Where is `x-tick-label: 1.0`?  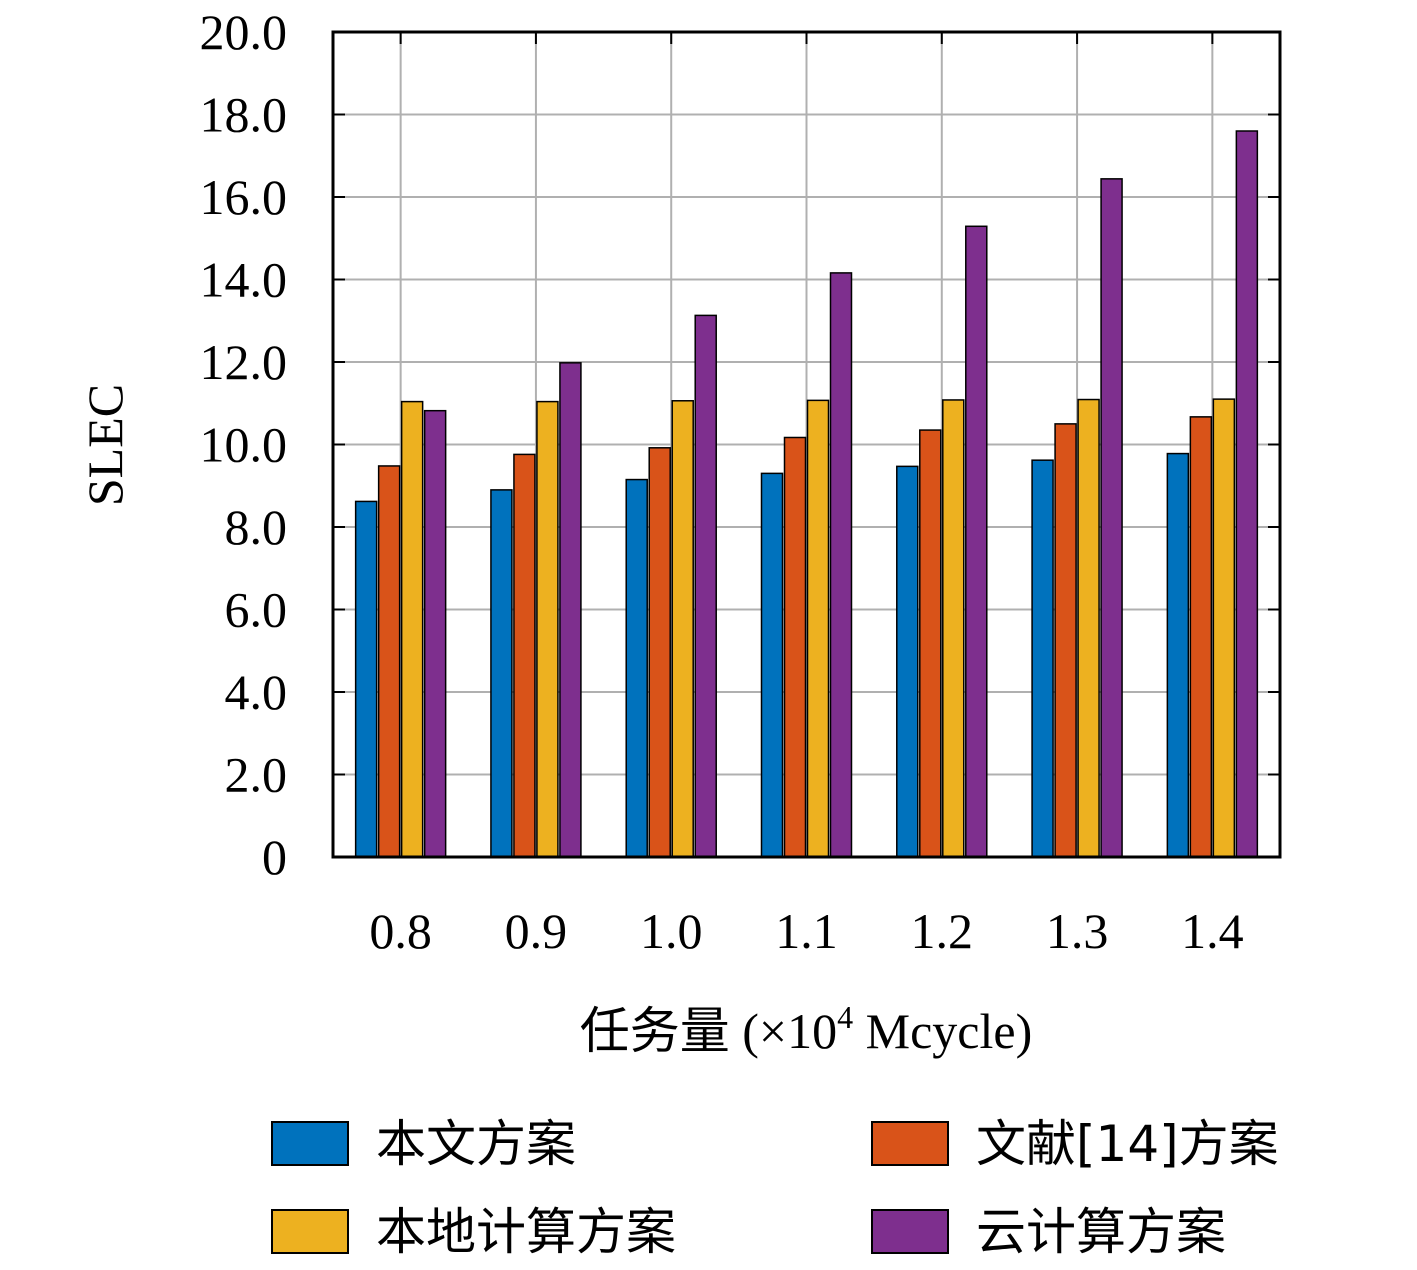 x-tick-label: 1.0 is located at coordinates (671, 931).